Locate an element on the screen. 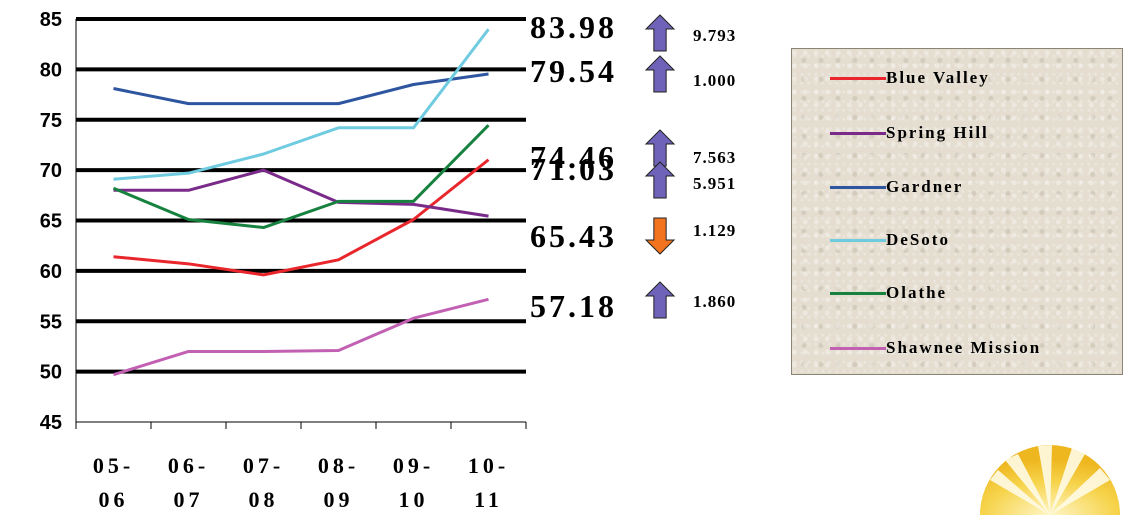  legend-item: Shawnee Mission is located at coordinates (935, 348).